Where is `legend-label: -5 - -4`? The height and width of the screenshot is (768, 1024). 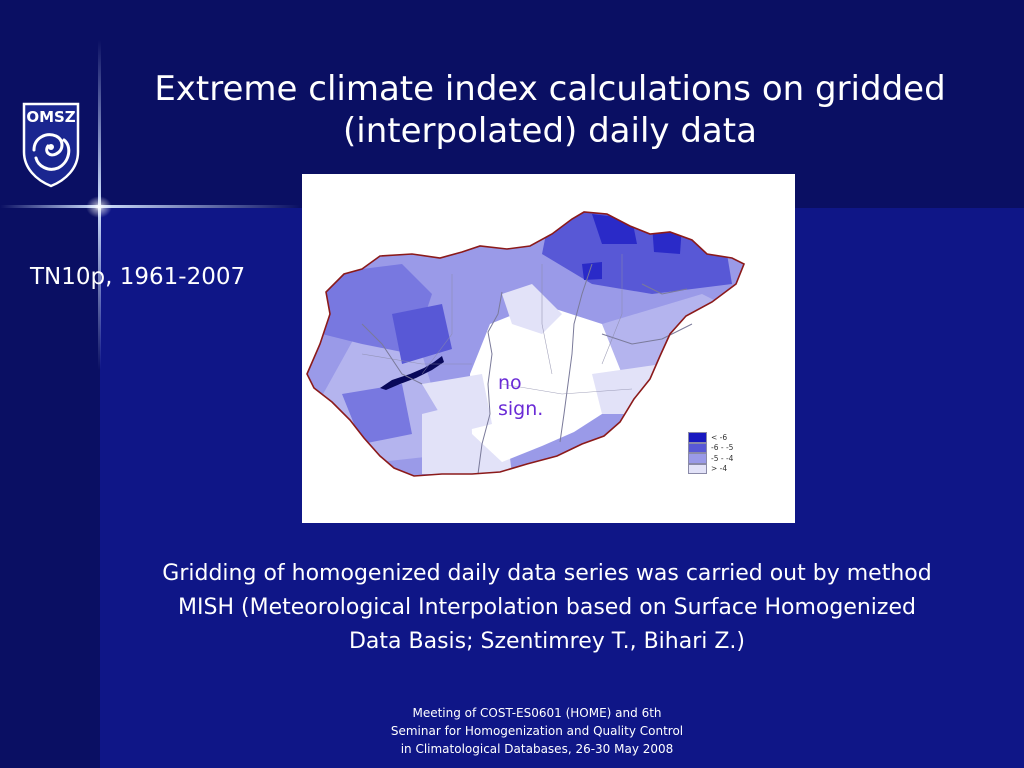
legend-label: -5 - -4 is located at coordinates (722, 458).